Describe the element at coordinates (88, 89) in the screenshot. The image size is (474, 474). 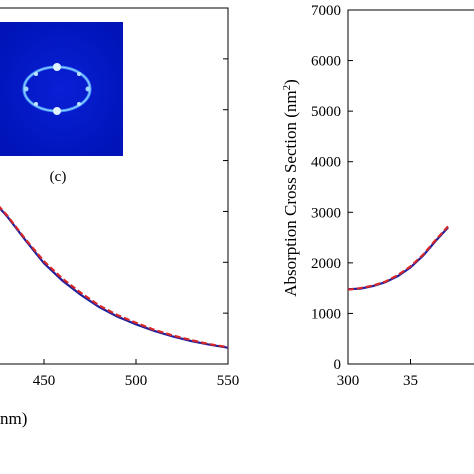
I see `inset-hotspot-right` at that location.